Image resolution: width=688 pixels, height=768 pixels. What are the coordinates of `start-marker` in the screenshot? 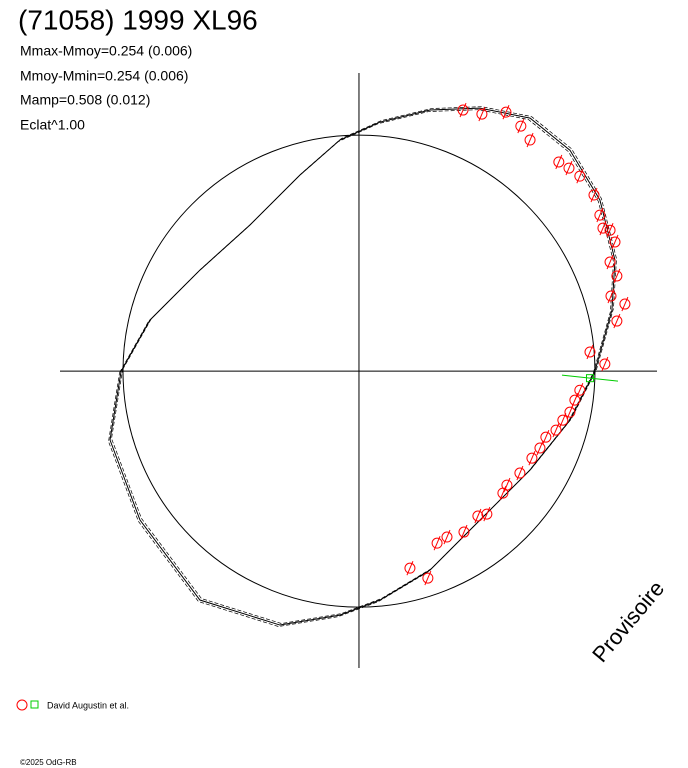 It's located at (589, 378).